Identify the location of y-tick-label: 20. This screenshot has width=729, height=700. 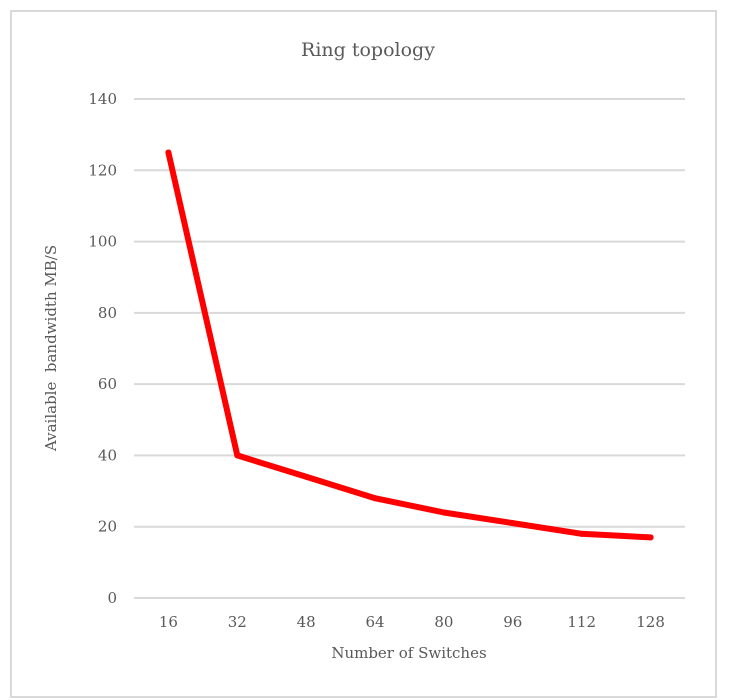
(107, 527).